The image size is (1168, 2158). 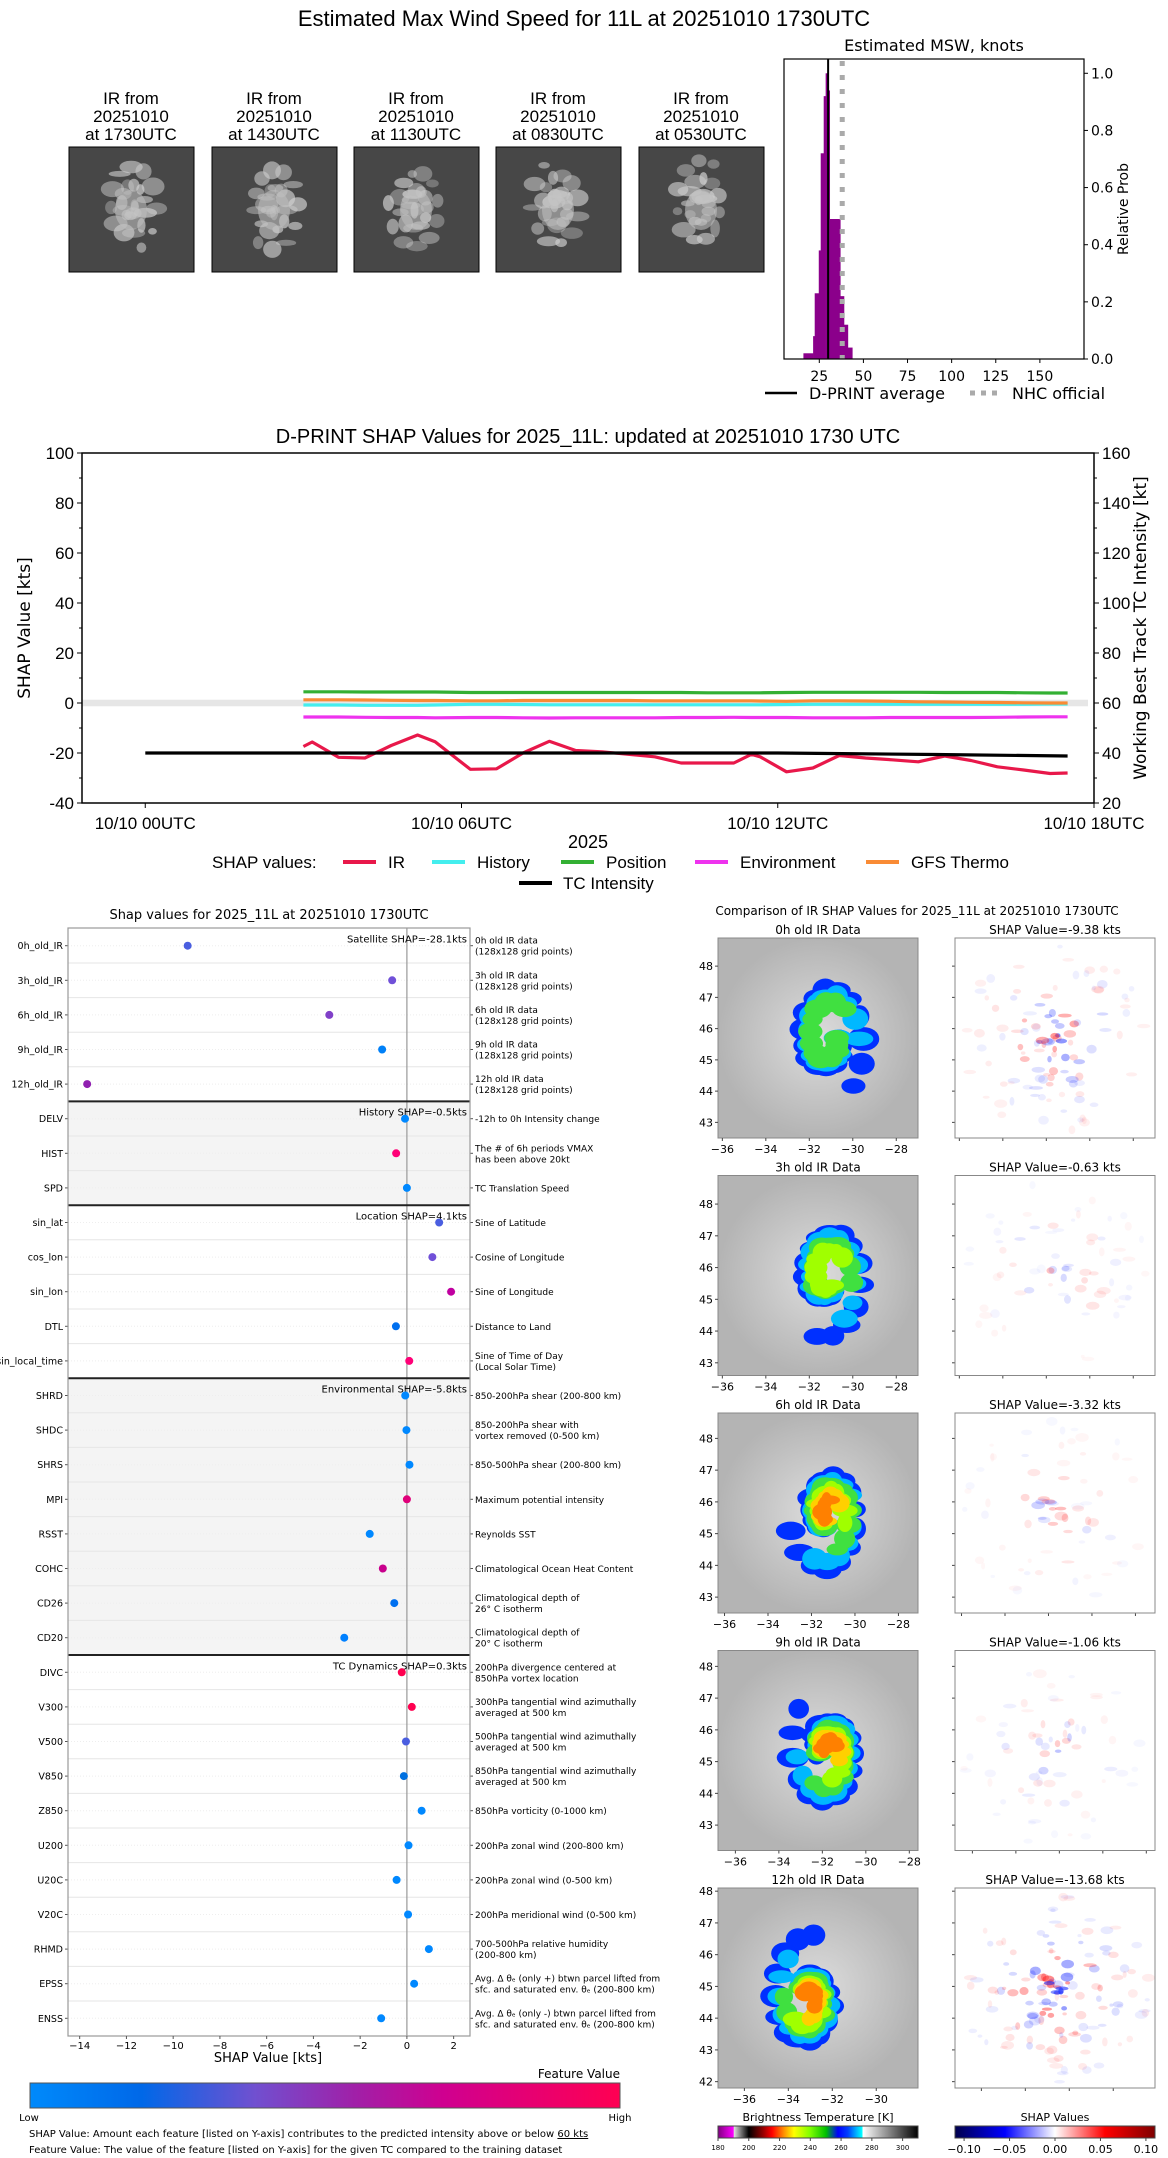 What do you see at coordinates (818, 1405) in the screenshot?
I see `ir-map-title: 6h old IR Data` at bounding box center [818, 1405].